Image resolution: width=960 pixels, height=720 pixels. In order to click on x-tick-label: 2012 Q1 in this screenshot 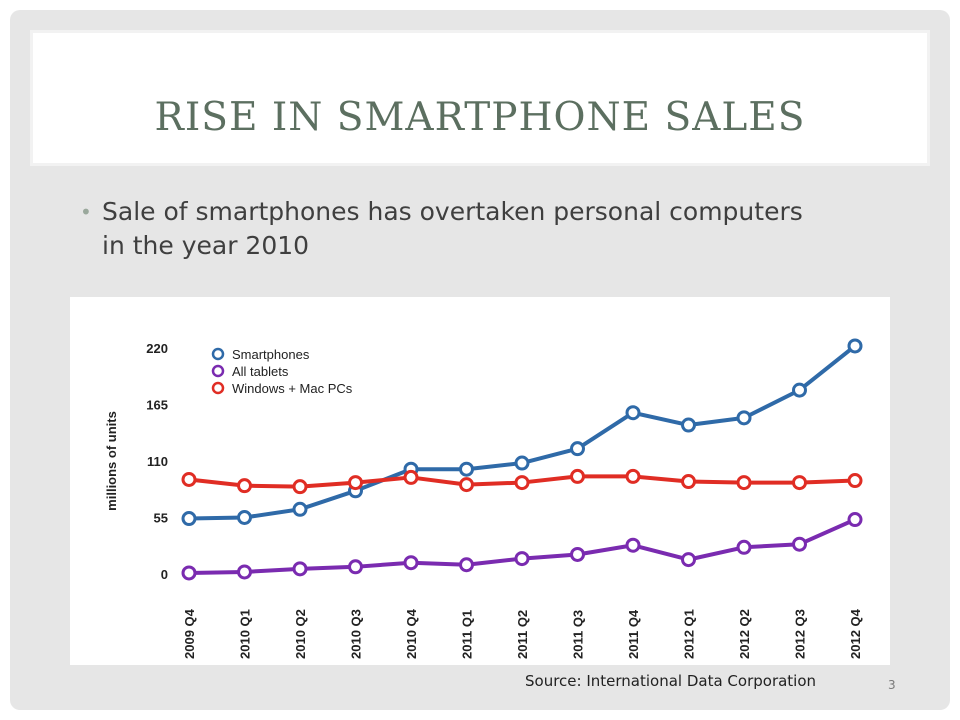, I will do `click(689, 634)`.